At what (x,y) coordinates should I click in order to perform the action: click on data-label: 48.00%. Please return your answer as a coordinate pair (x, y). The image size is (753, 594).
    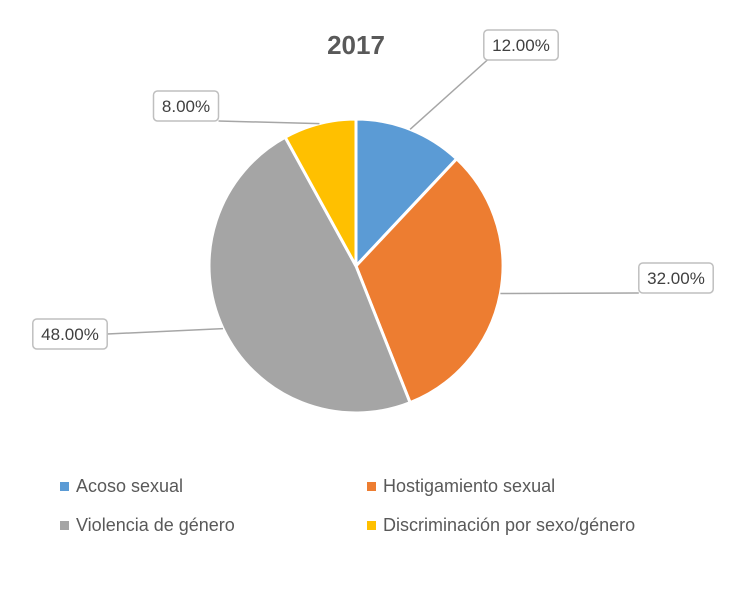
    Looking at the image, I should click on (70, 334).